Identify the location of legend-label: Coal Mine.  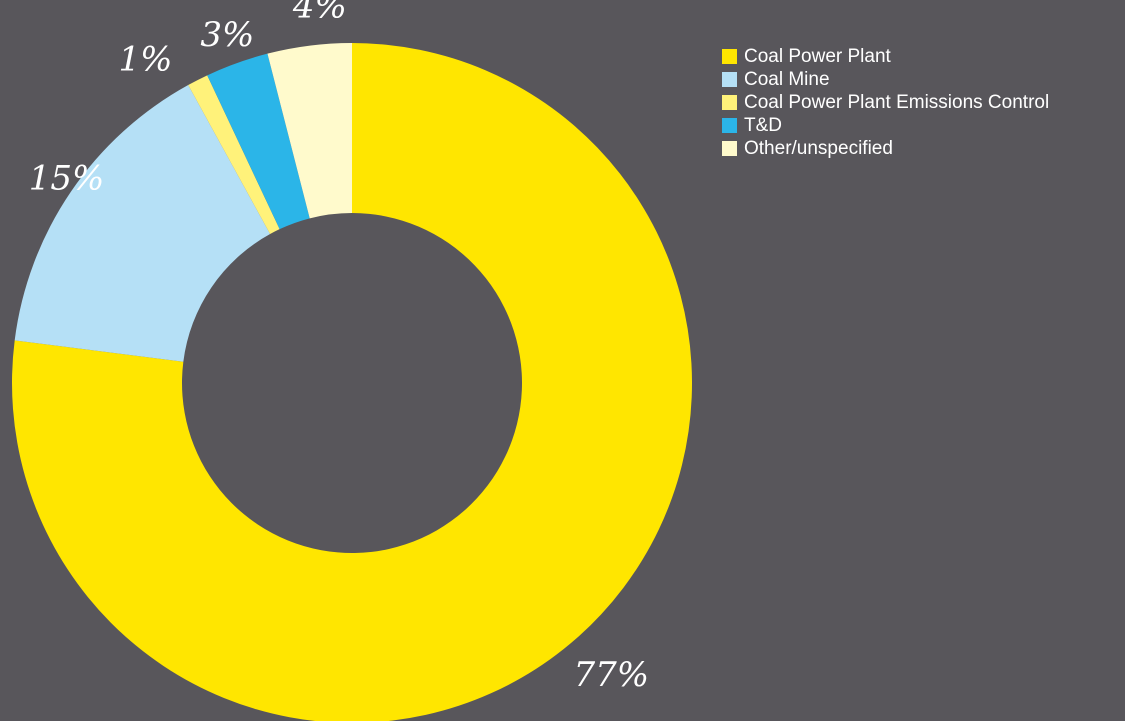
(787, 79).